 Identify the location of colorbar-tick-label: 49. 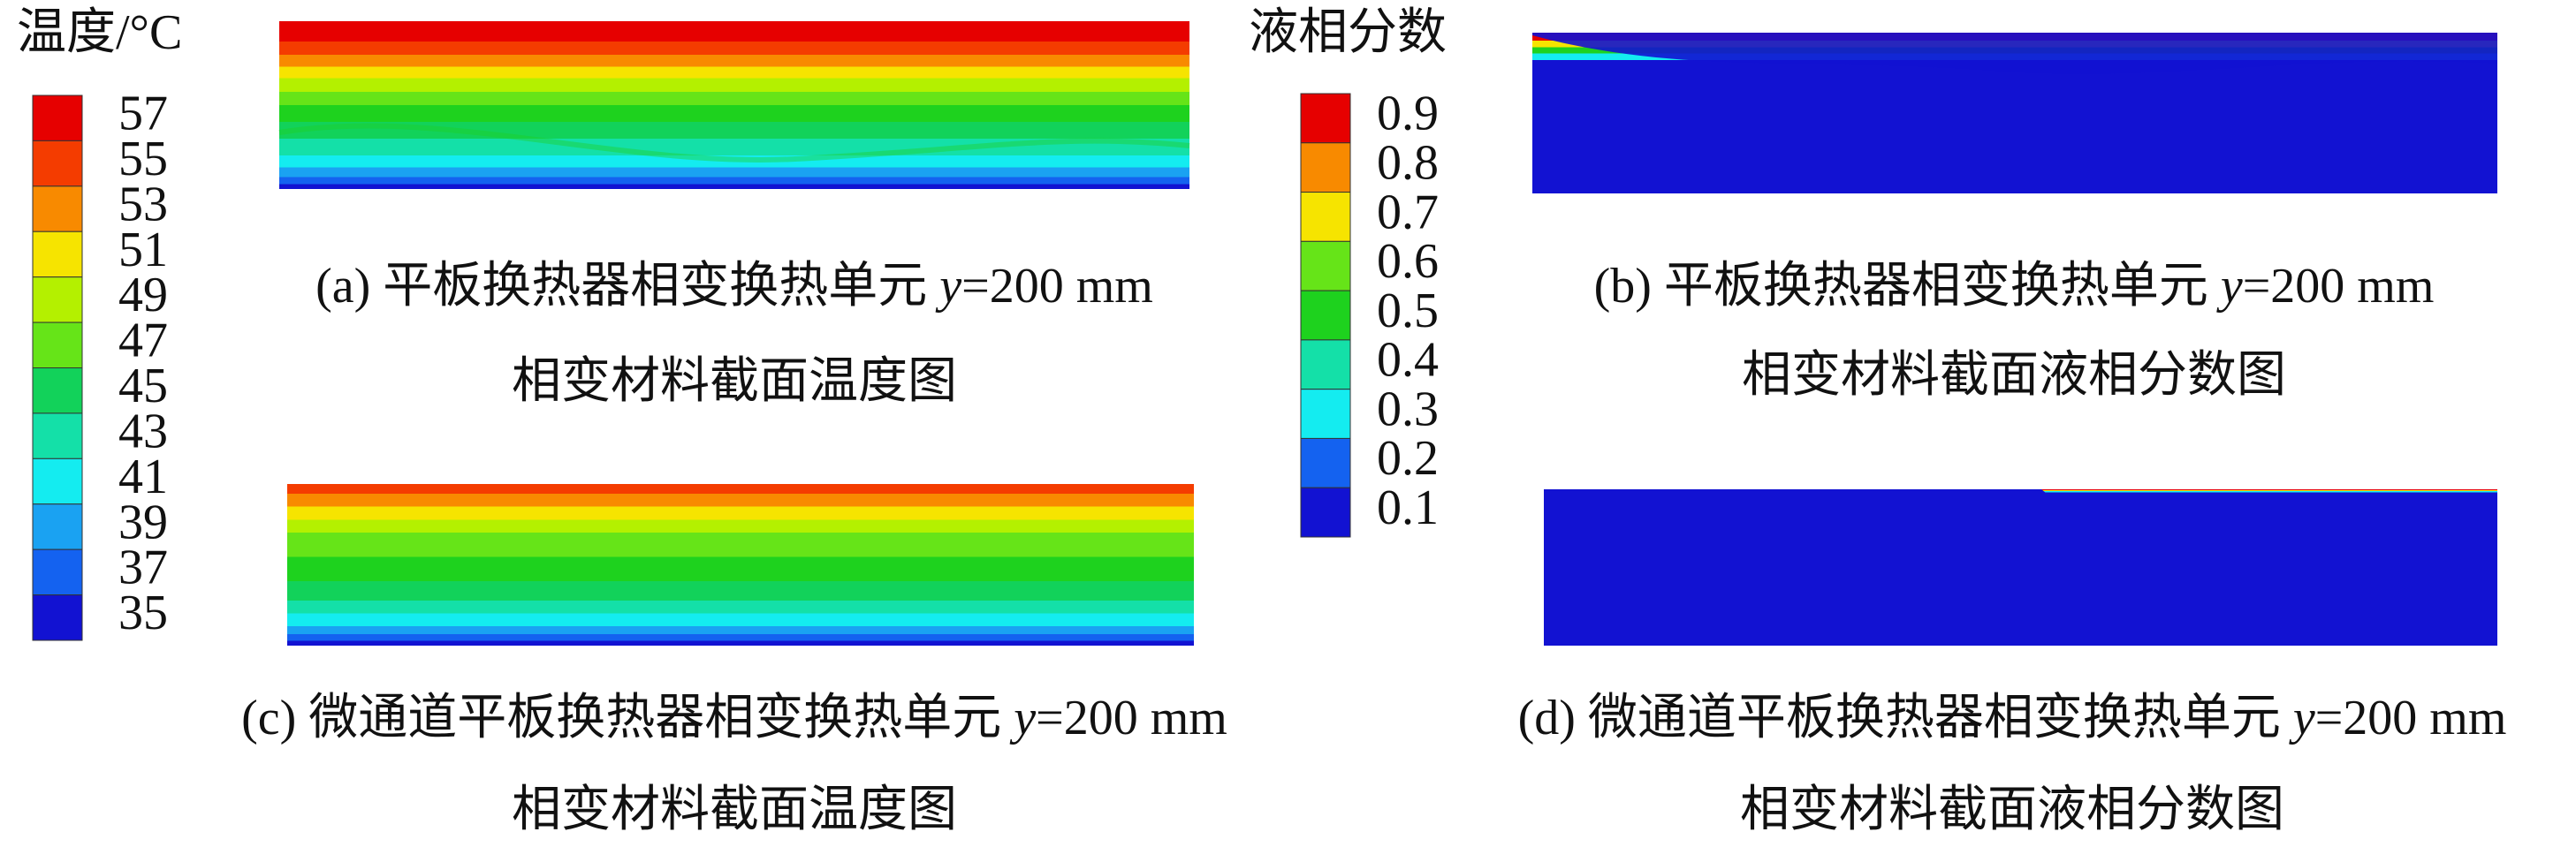
(143, 295).